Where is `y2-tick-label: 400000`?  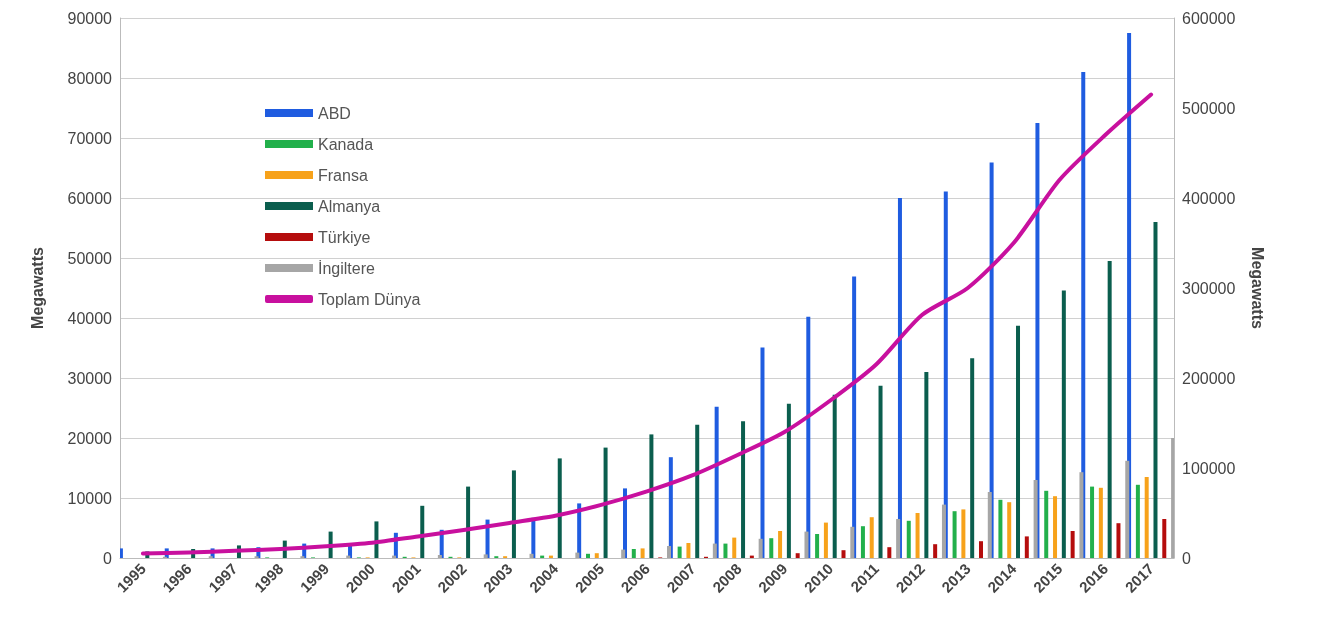
y2-tick-label: 400000 is located at coordinates (1209, 198).